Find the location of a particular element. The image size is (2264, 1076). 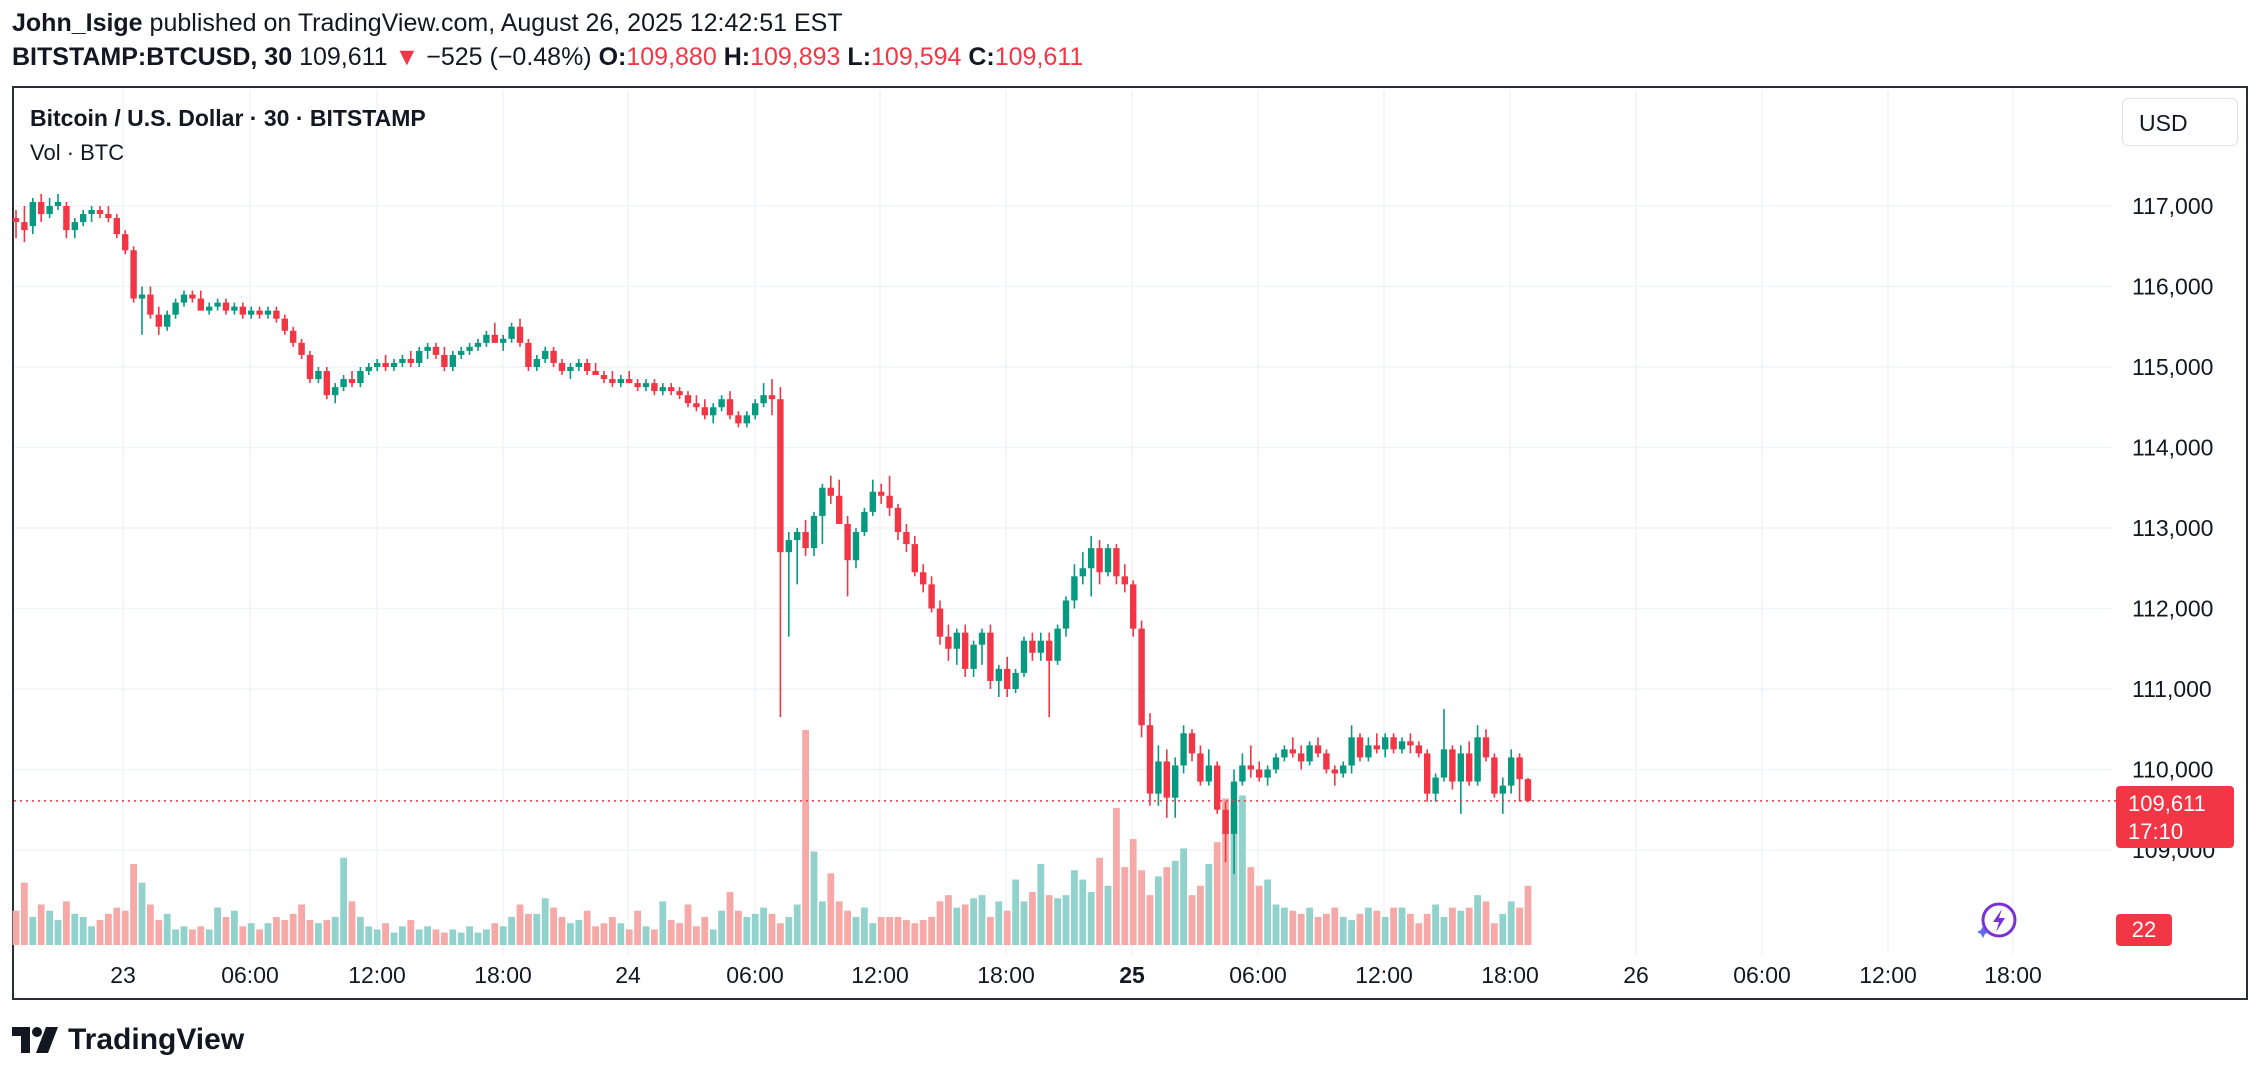

x-tick-label: 18:00 is located at coordinates (503, 975).